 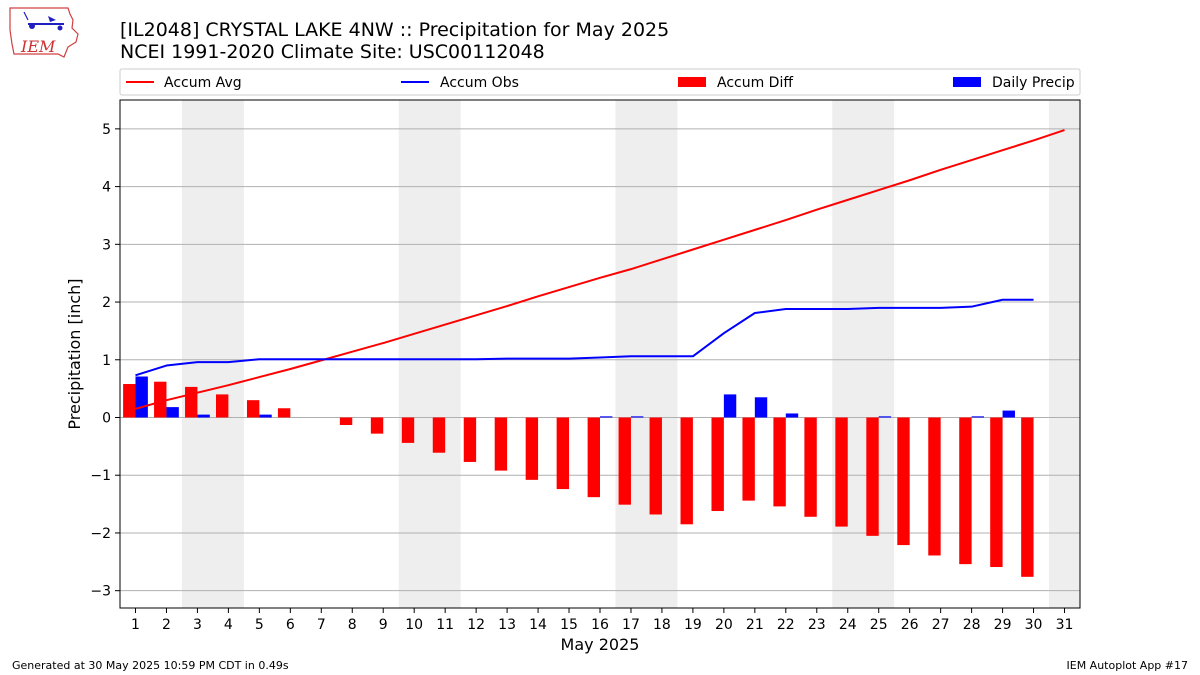 I want to click on y-tick-label: 4, so click(x=106, y=188).